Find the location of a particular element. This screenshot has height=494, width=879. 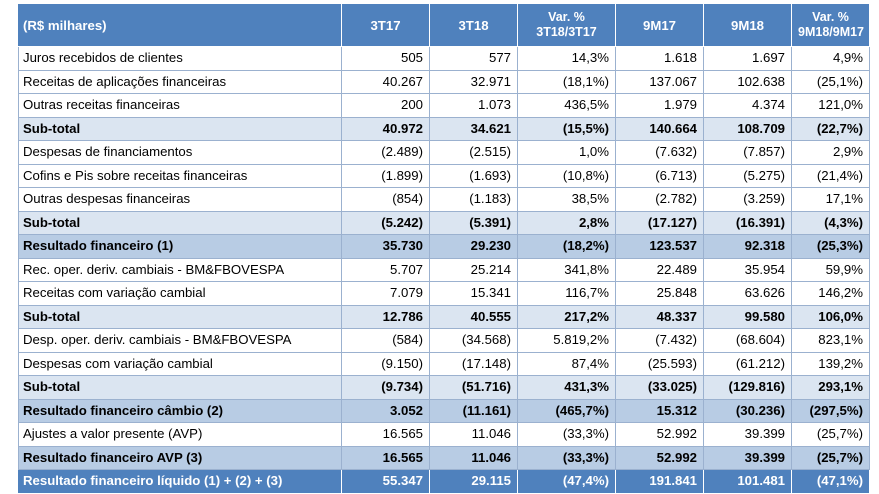

cell-9m17: 52.992 is located at coordinates (659, 458).